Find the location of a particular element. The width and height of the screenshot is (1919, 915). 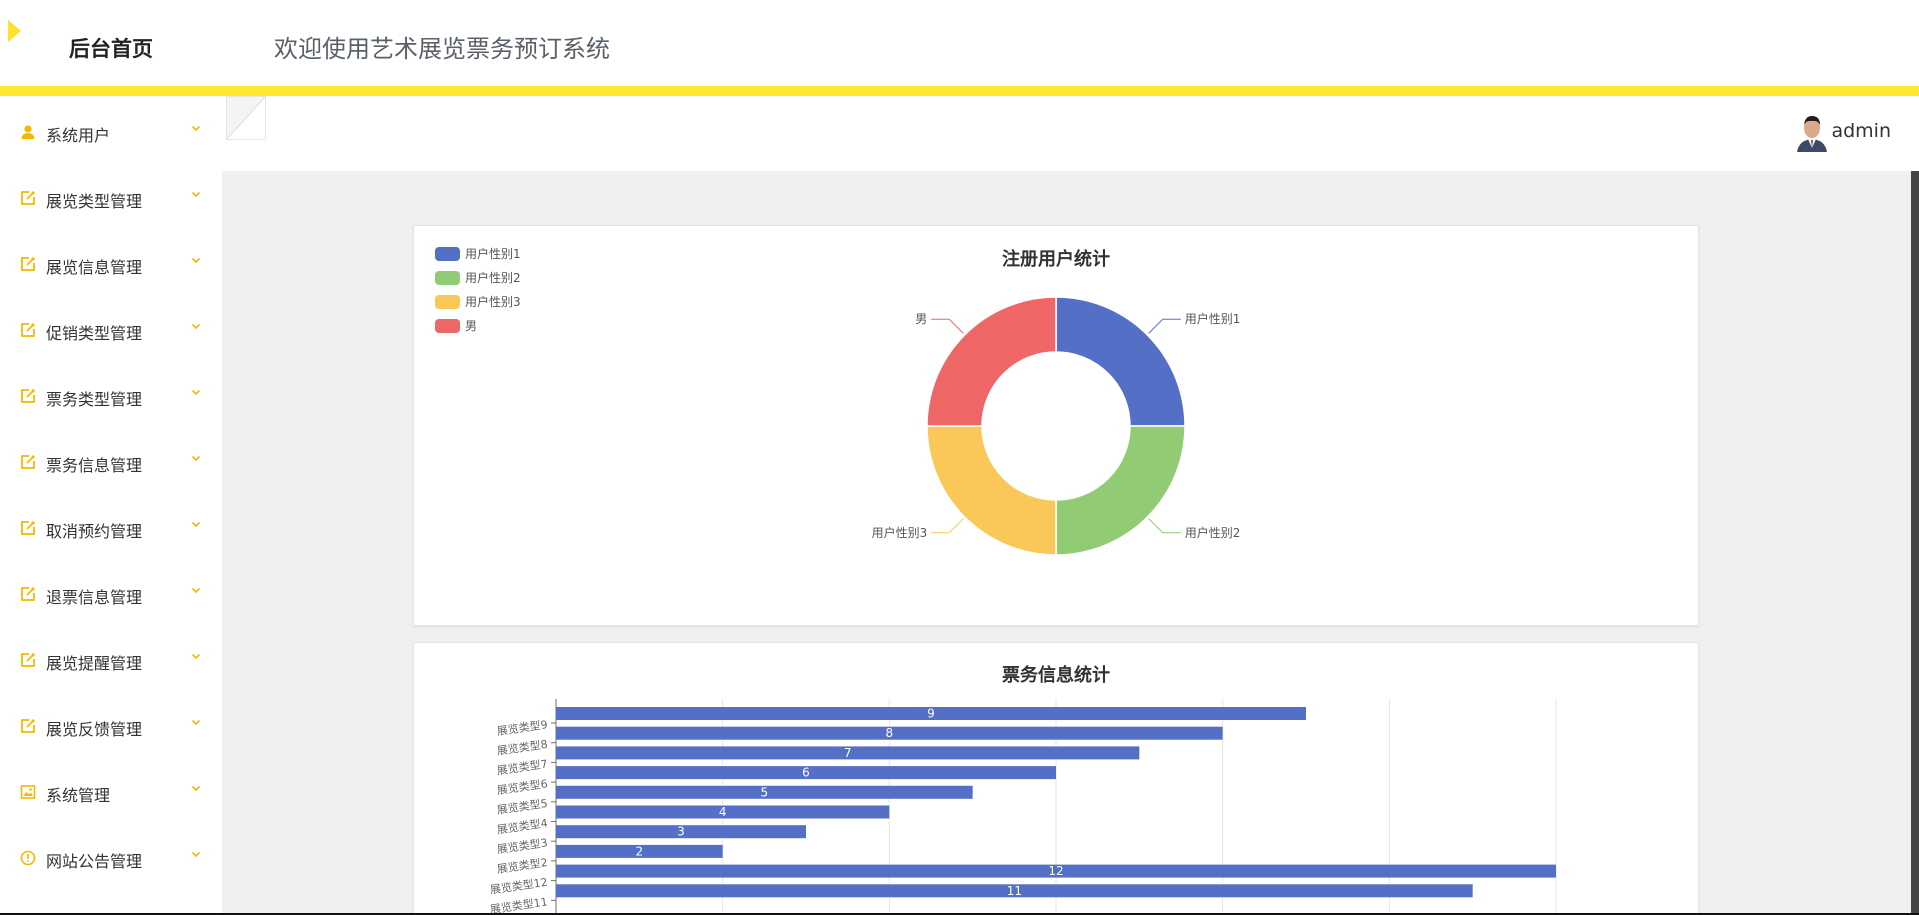

info-icon is located at coordinates (28, 858).